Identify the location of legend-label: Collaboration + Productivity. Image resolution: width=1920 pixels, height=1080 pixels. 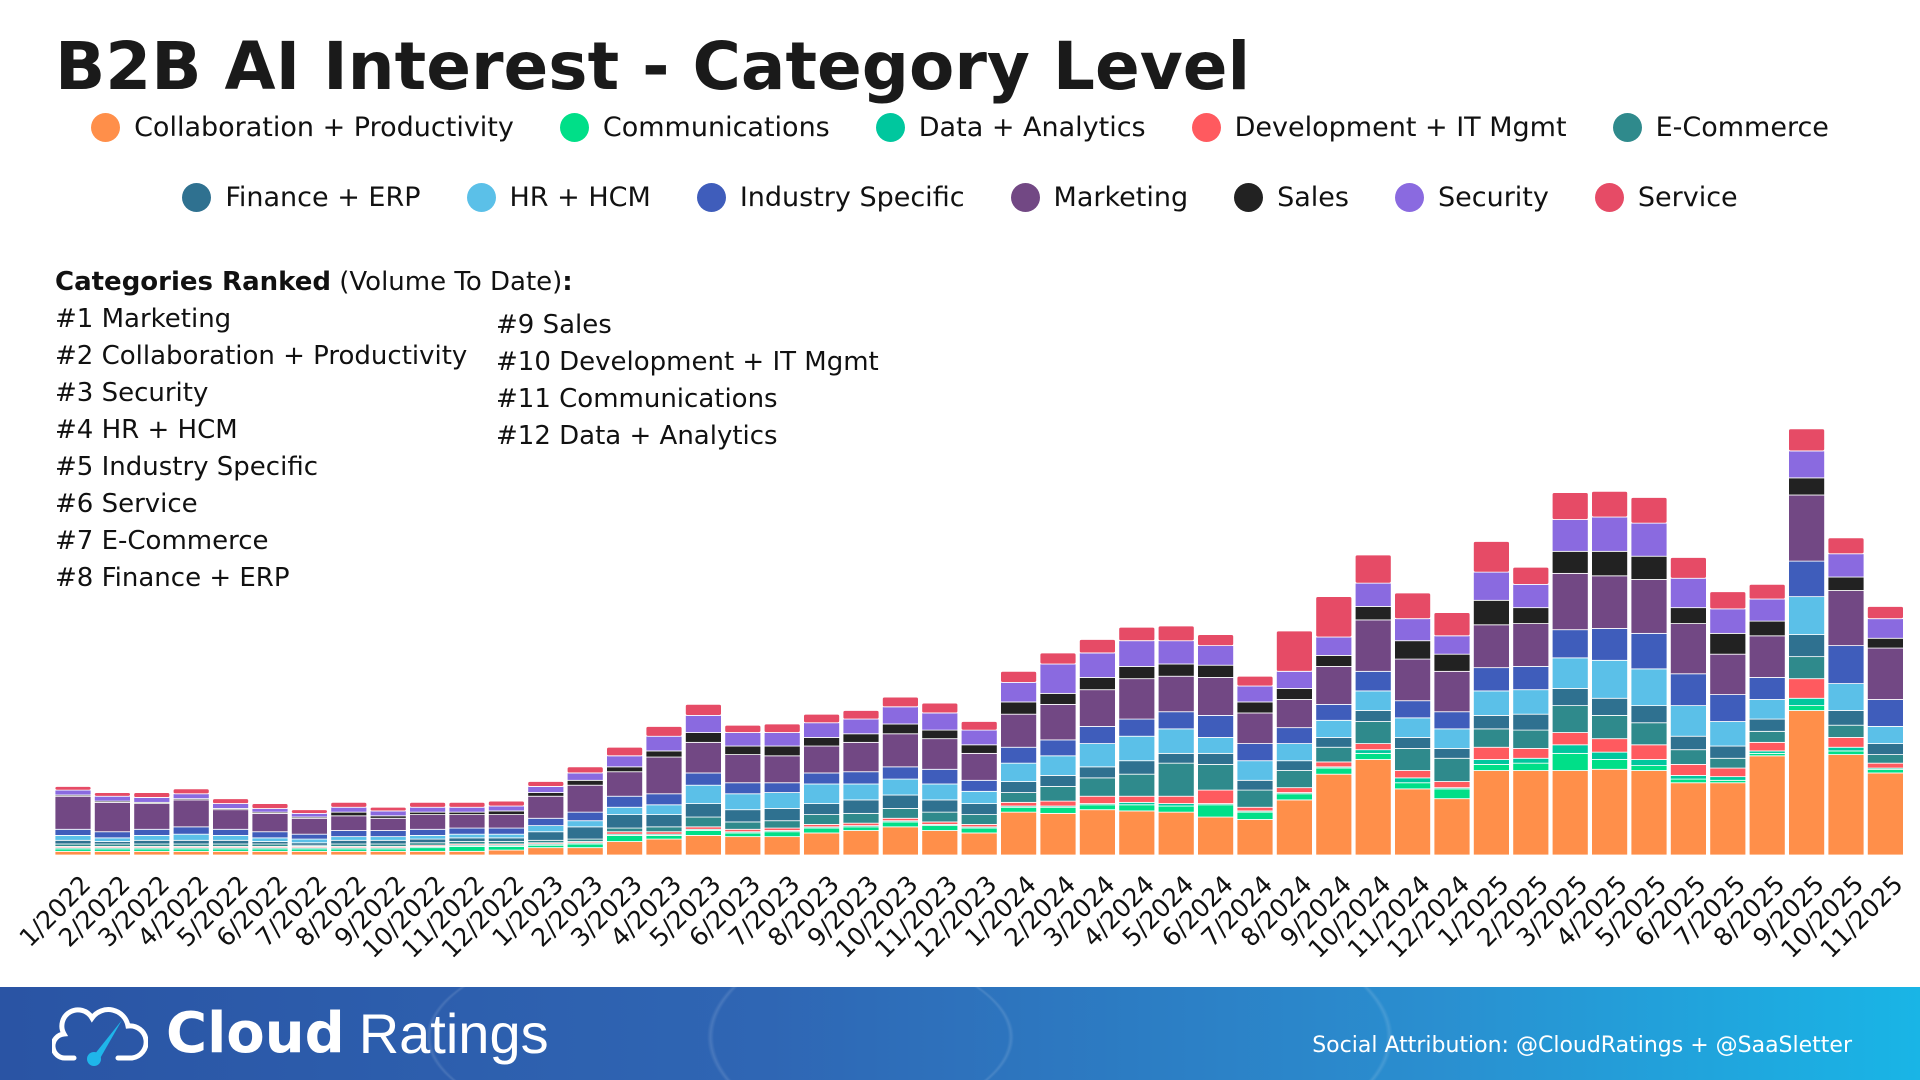
(324, 127).